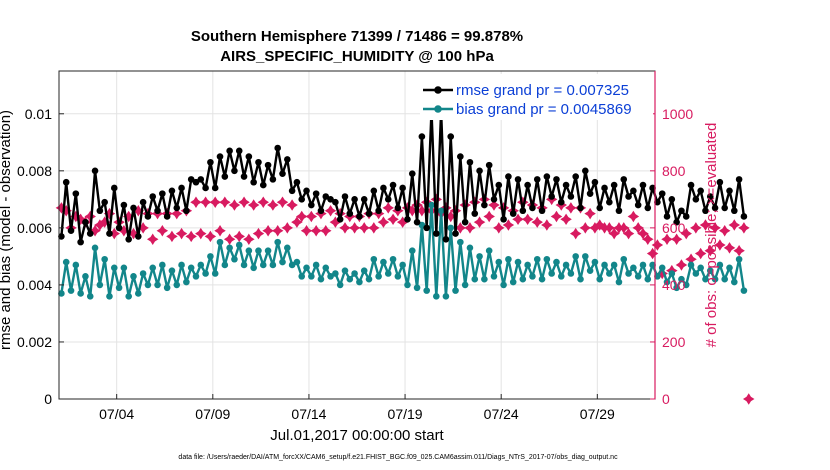  I want to click on y-tick-label: 0.006, so click(34, 228).